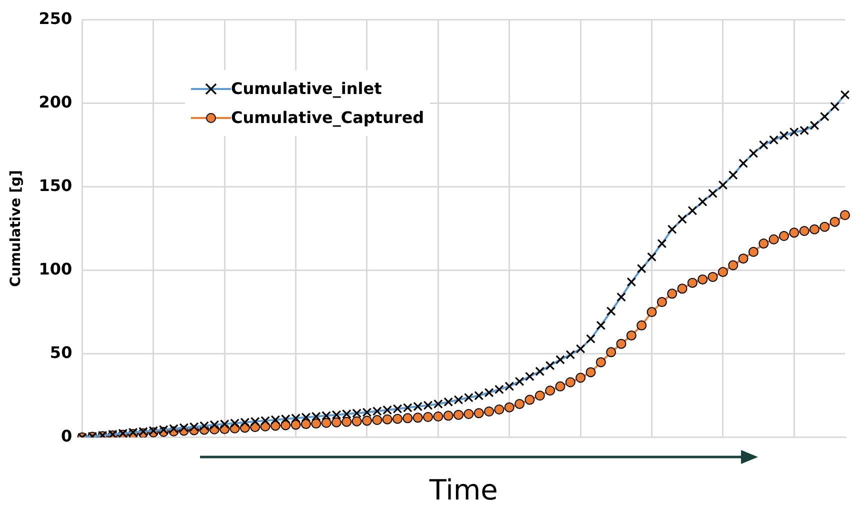  I want to click on y-tick-label: 50, so click(61, 352).